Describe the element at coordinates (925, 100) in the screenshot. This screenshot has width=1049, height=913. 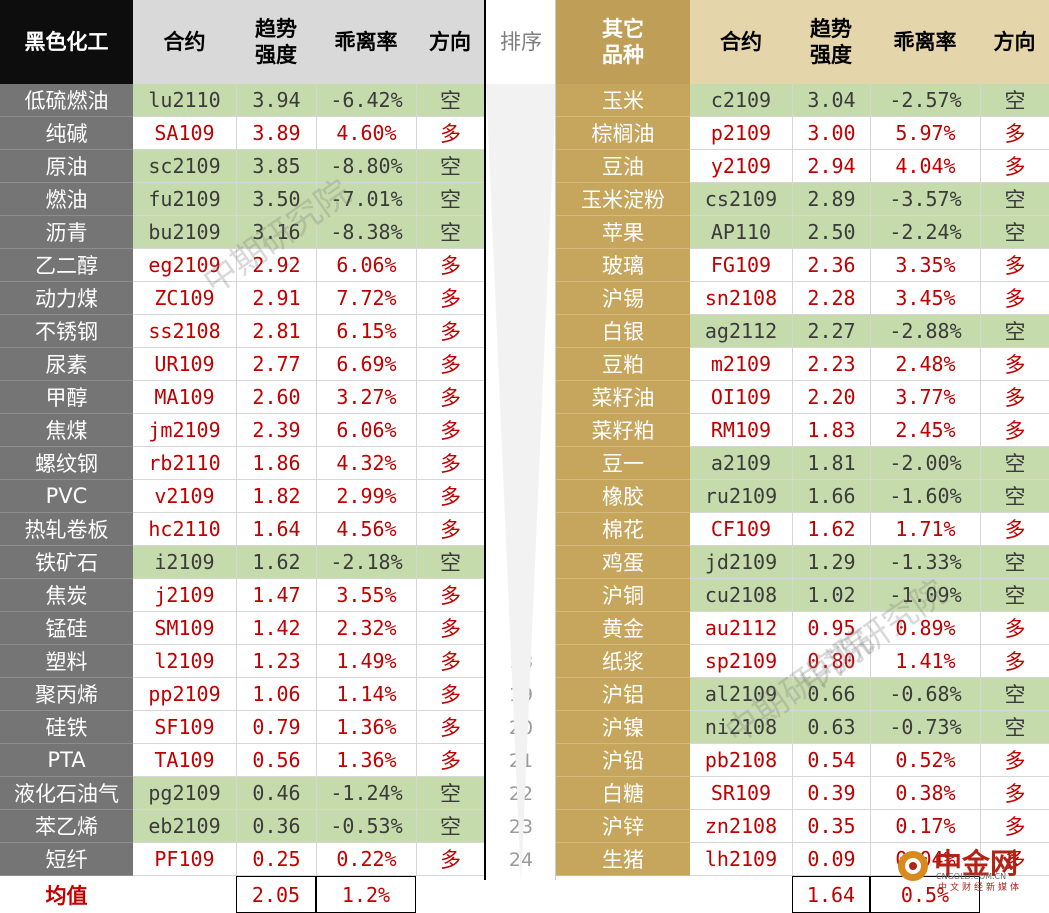
I see `right-deviation-cell: -2.57%` at that location.